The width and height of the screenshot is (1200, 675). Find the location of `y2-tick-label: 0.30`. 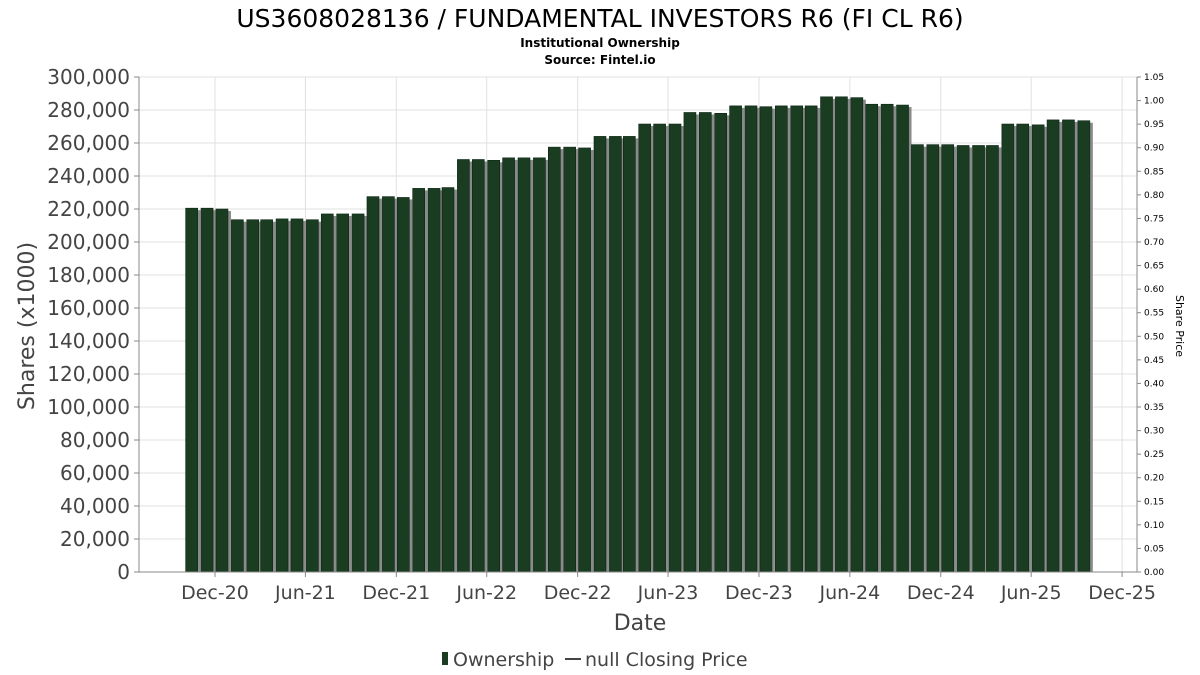

y2-tick-label: 0.30 is located at coordinates (1154, 432).